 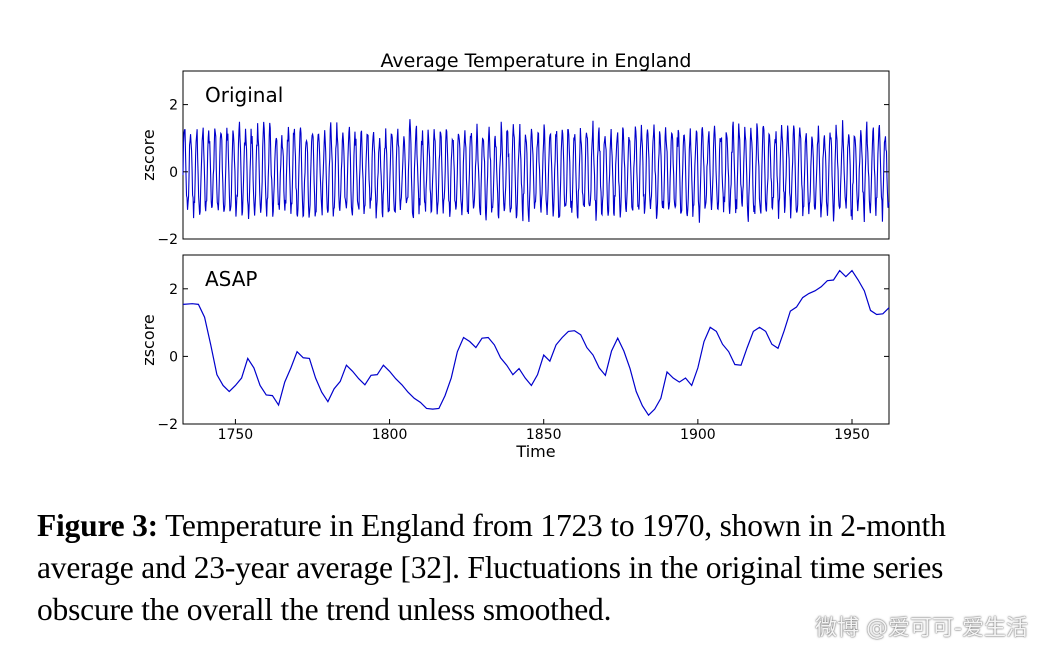 What do you see at coordinates (148, 339) in the screenshot?
I see `panel-asap-ylabel: zscore` at bounding box center [148, 339].